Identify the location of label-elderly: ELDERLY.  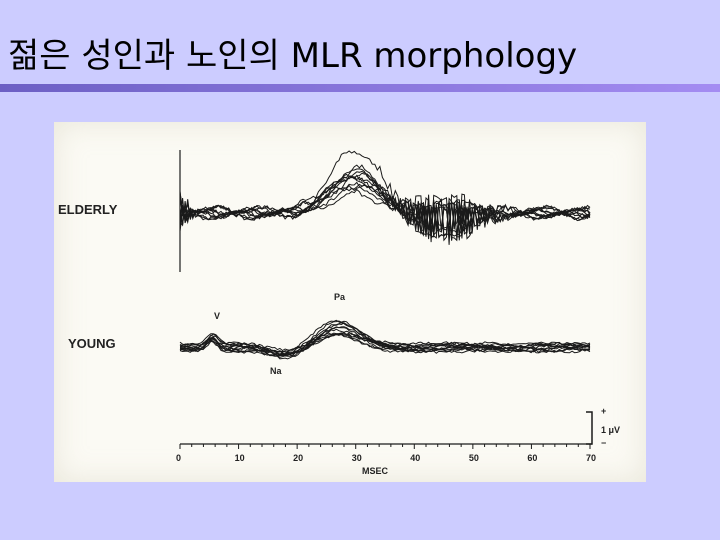
(88, 209).